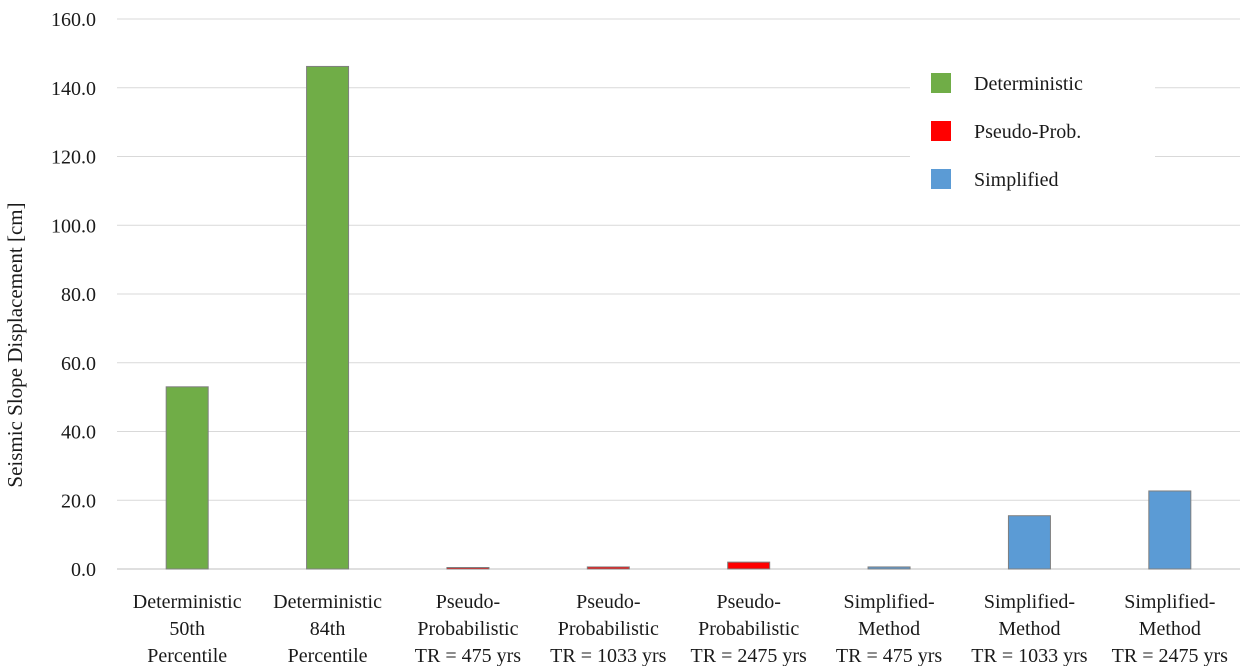 This screenshot has height=671, width=1250. Describe the element at coordinates (73, 20) in the screenshot. I see `y-tick-label: 160.0` at that location.